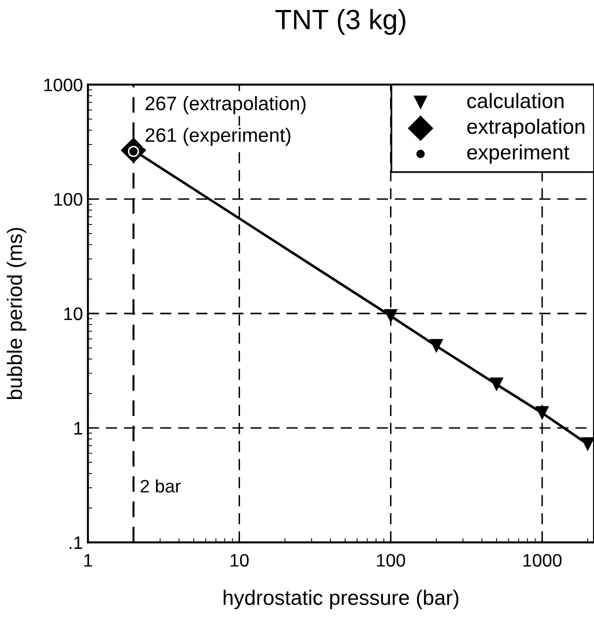 The width and height of the screenshot is (594, 627). What do you see at coordinates (76, 542) in the screenshot?
I see `y-tick-label: .1` at bounding box center [76, 542].